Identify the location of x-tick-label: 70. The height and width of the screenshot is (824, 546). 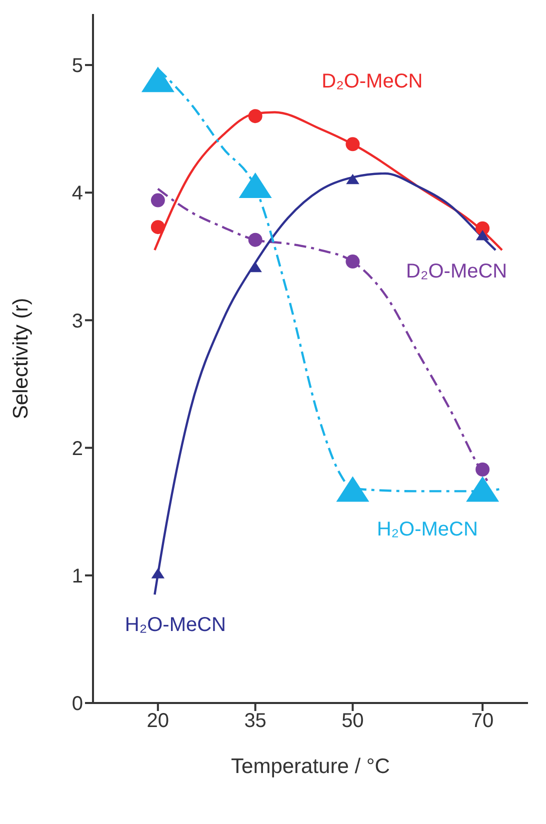
(482, 721).